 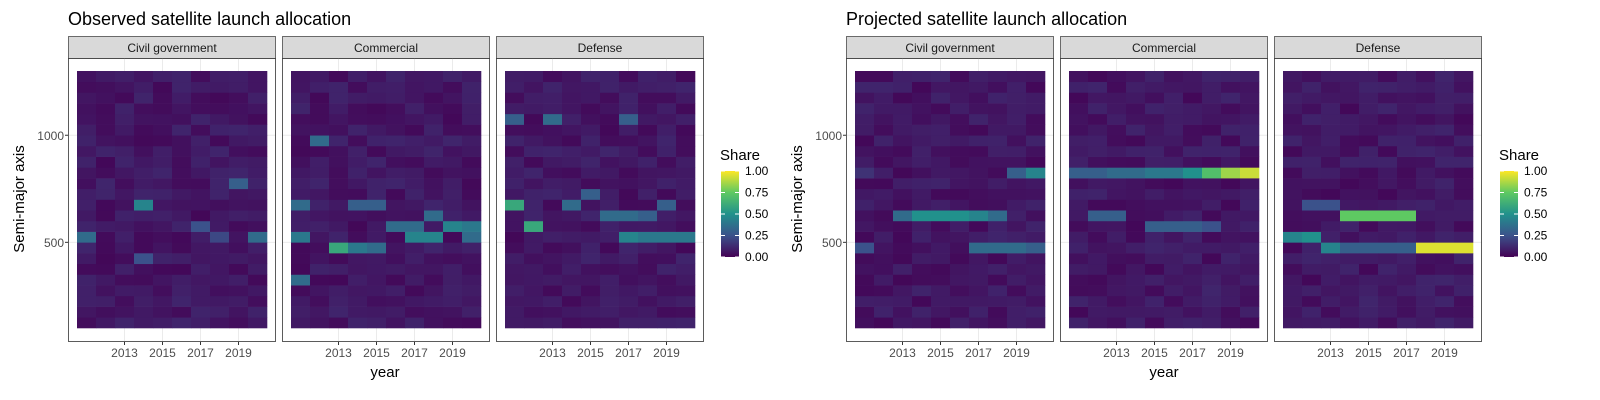 I want to click on facet-strip-label: Civil government, so click(x=172, y=48).